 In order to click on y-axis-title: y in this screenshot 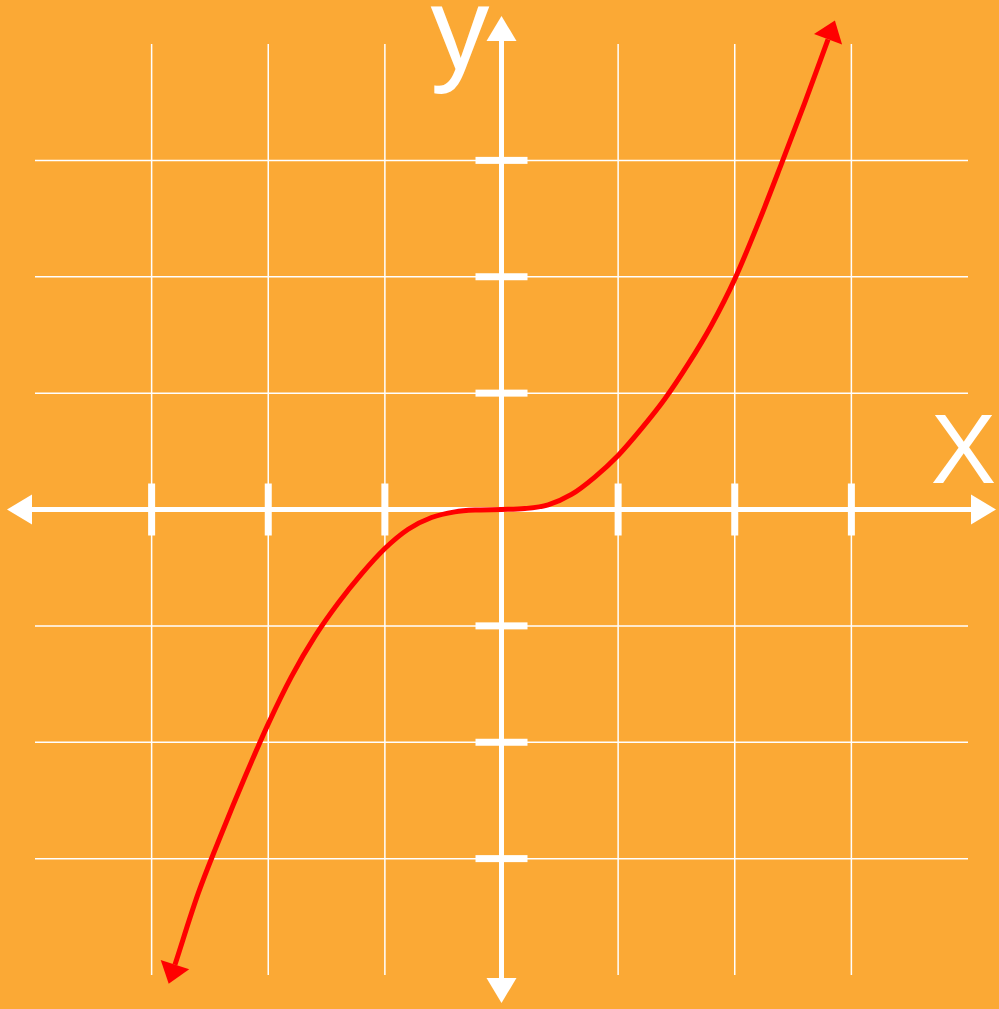, I will do `click(460, 47)`.